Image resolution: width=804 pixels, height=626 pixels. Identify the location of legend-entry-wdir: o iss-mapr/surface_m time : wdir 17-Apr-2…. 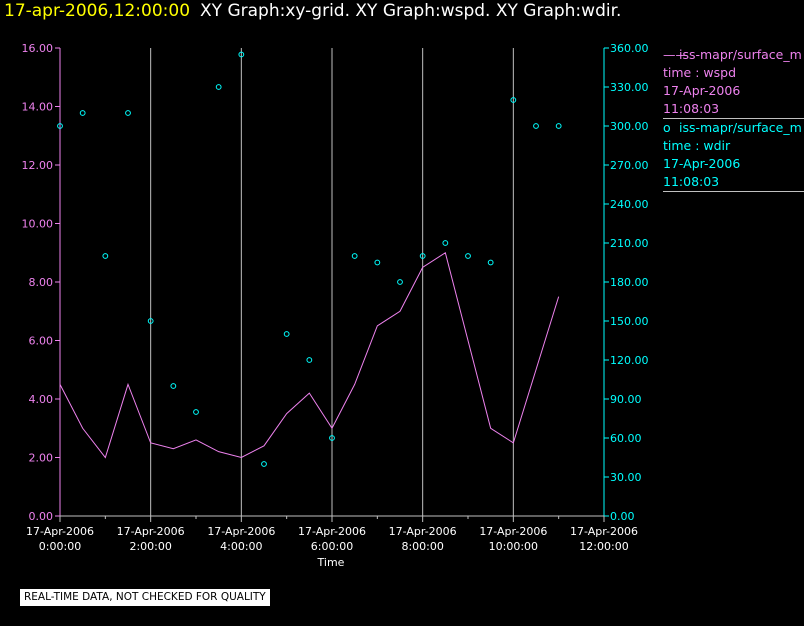
(733, 155).